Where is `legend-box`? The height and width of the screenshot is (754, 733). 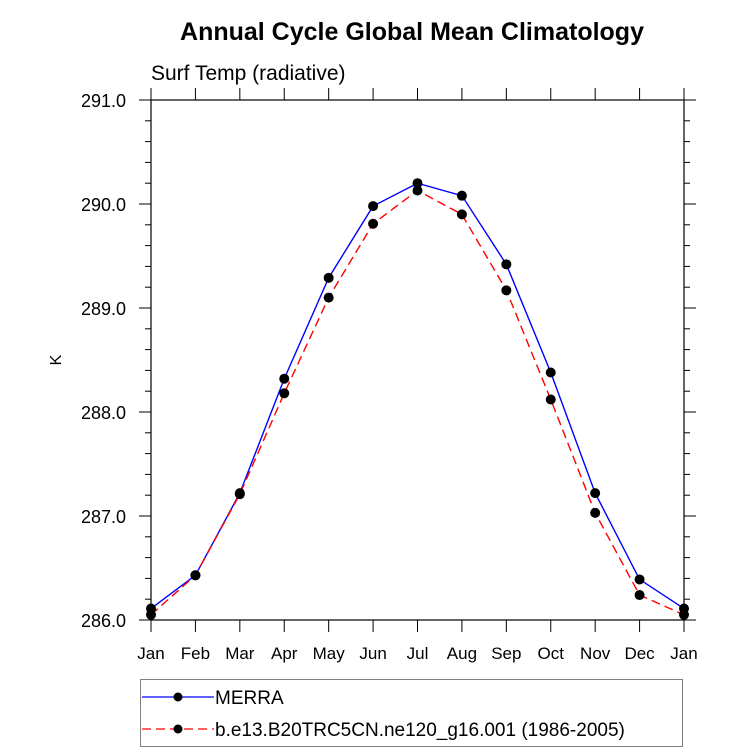 legend-box is located at coordinates (411, 713).